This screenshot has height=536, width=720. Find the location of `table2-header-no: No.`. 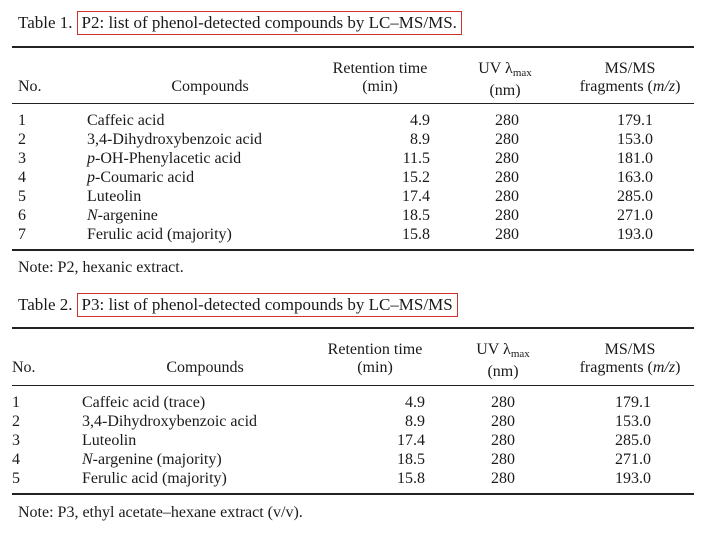

table2-header-no: No. is located at coordinates (24, 367).